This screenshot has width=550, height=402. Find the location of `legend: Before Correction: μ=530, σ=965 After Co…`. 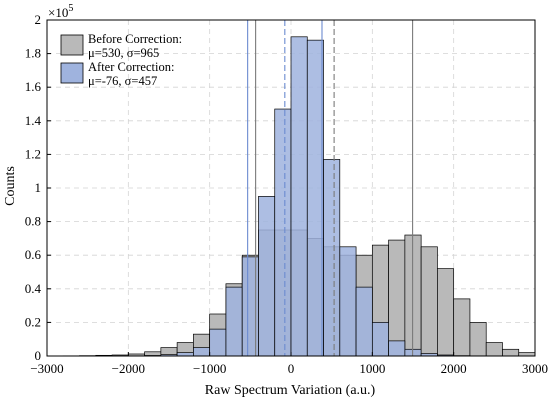

legend: Before Correction: μ=530, σ=965 After Co… is located at coordinates (121, 60).